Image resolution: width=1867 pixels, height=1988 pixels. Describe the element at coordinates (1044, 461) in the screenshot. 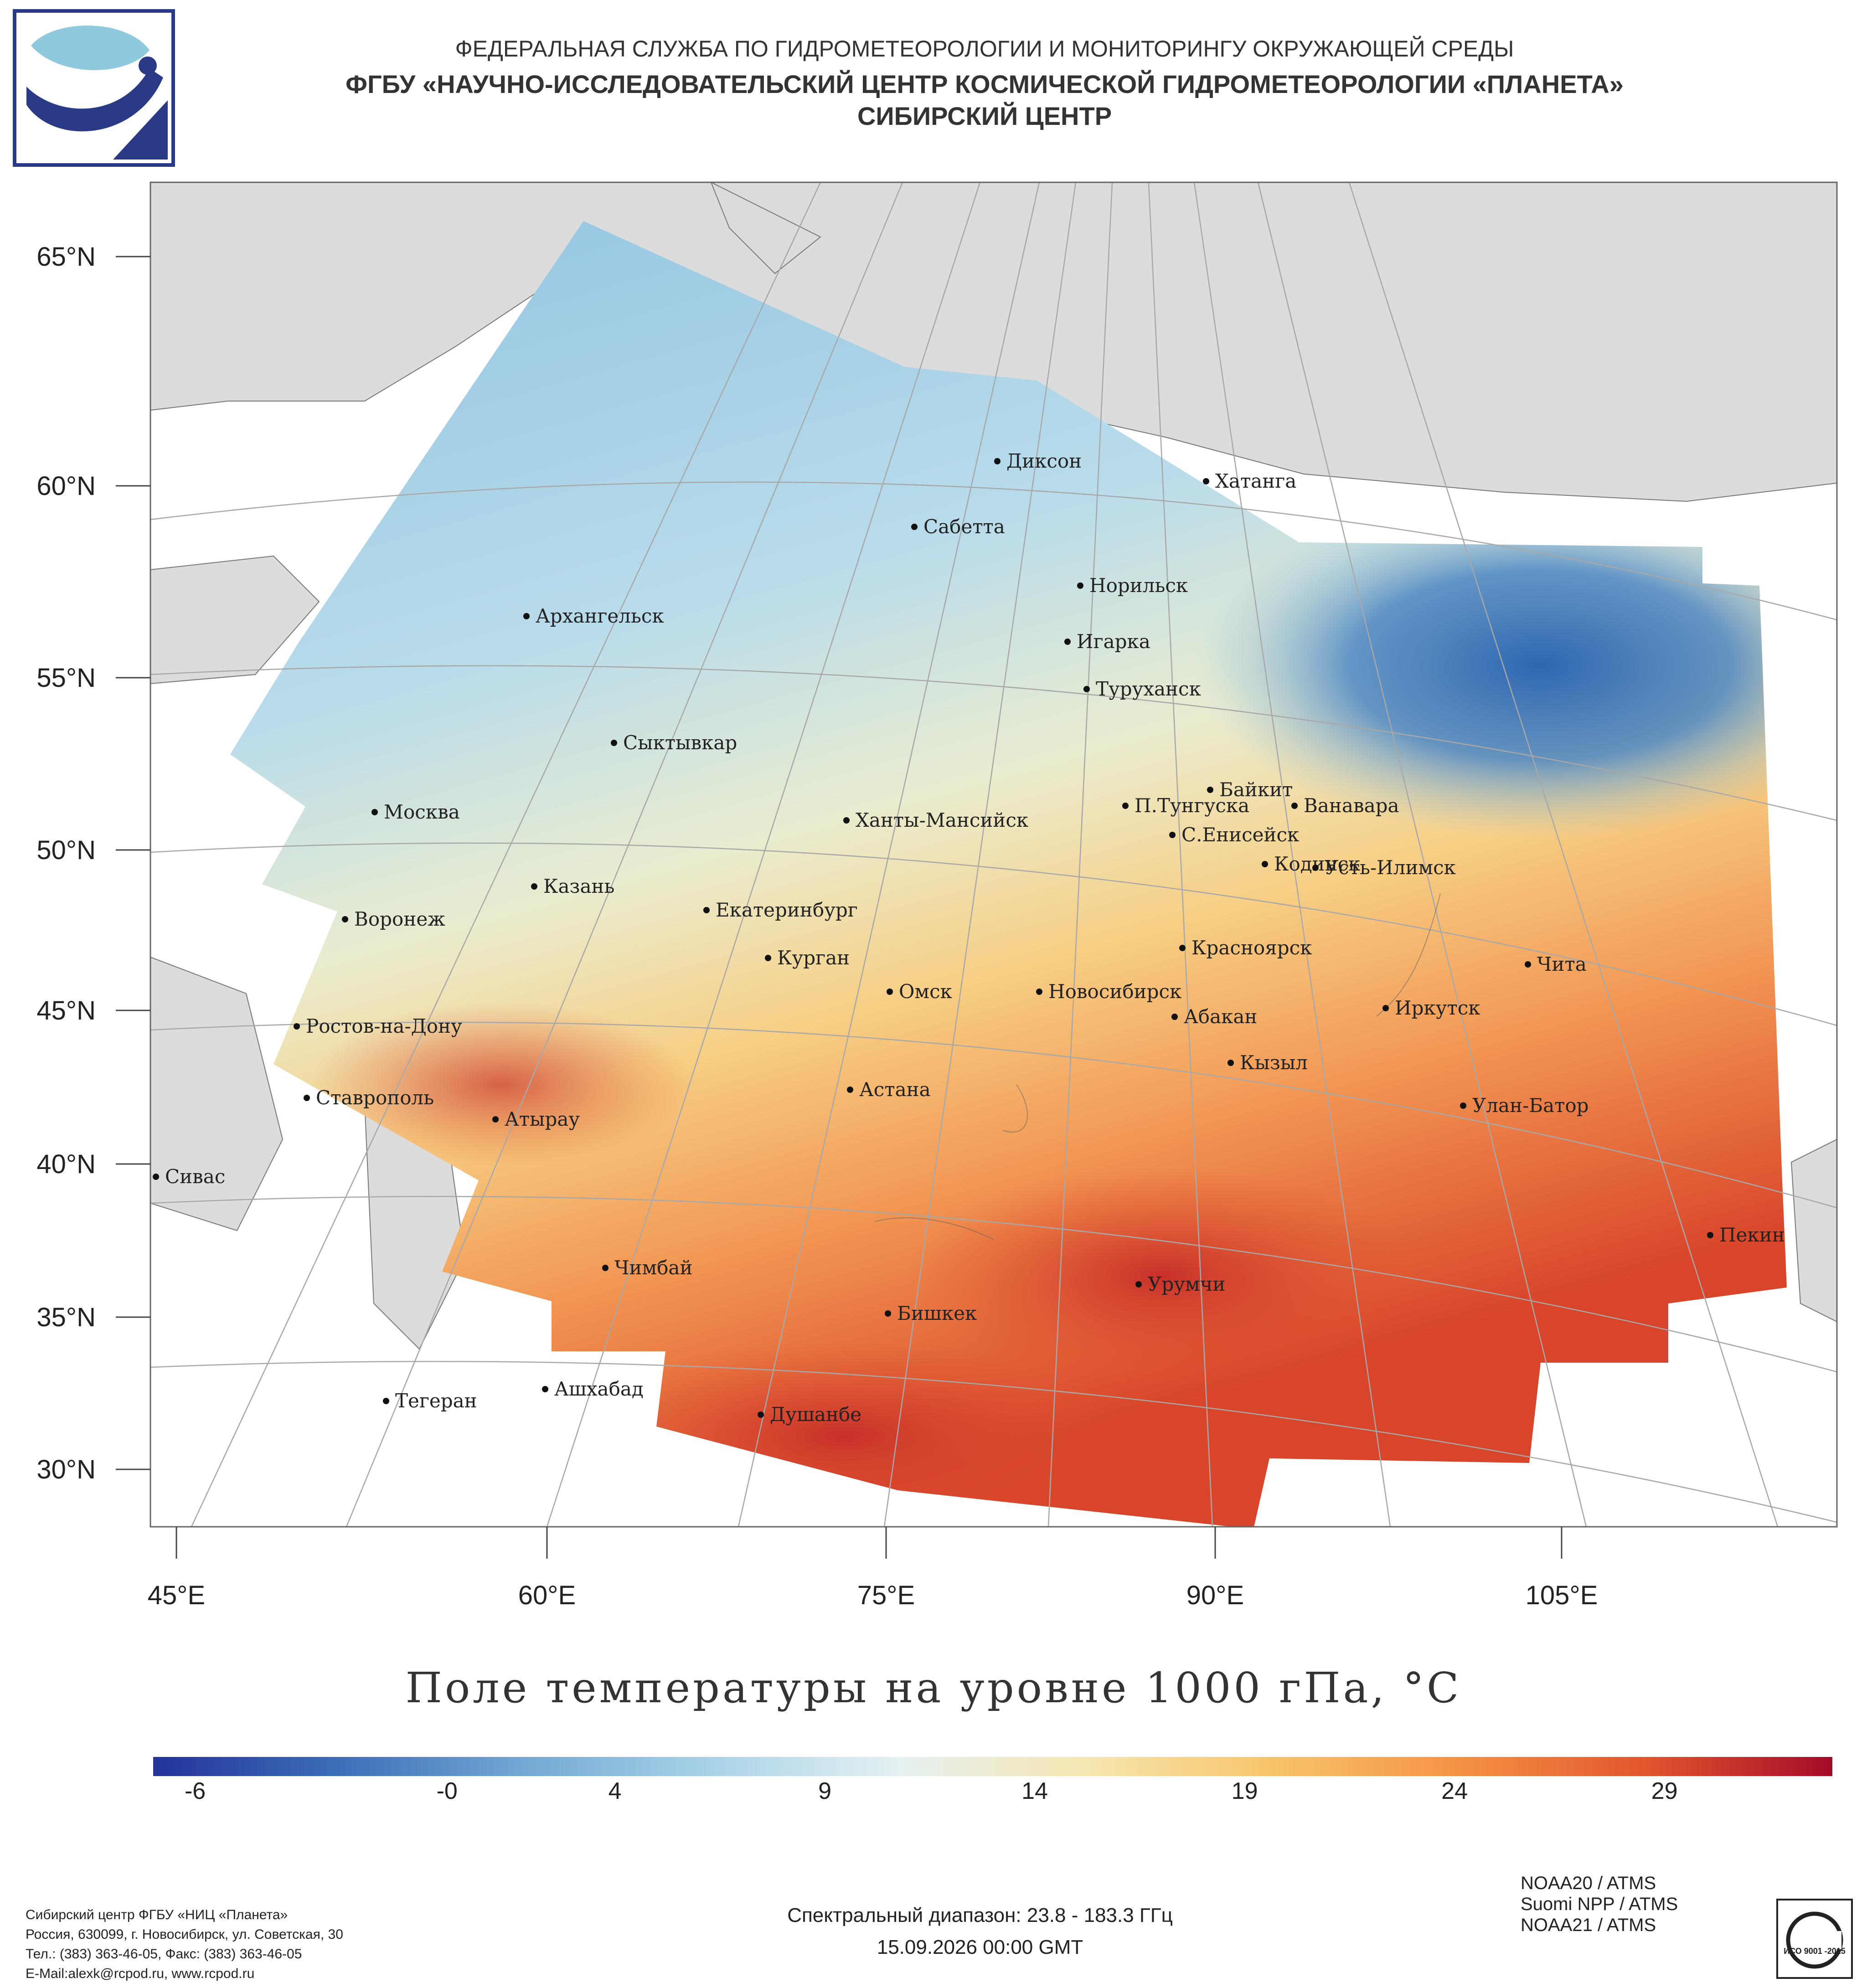

I see `city-label: Диксон` at that location.